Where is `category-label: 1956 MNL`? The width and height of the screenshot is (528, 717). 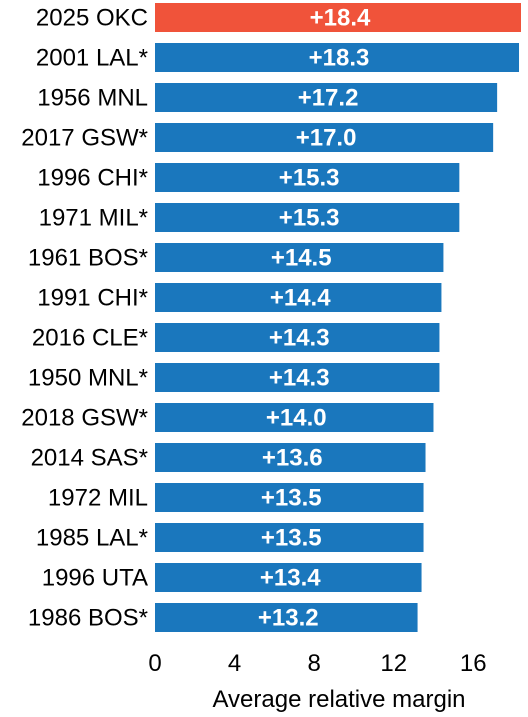 category-label: 1956 MNL is located at coordinates (92, 98).